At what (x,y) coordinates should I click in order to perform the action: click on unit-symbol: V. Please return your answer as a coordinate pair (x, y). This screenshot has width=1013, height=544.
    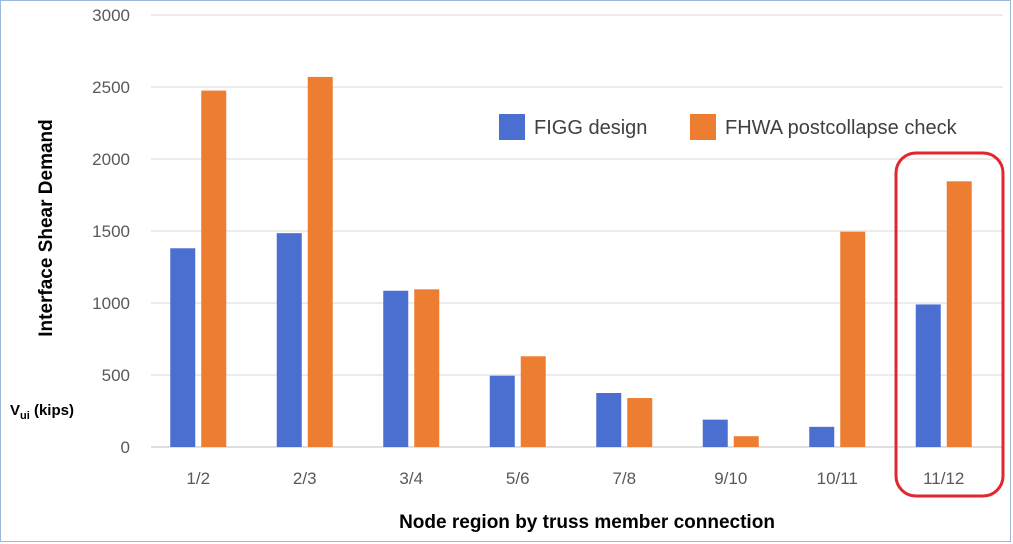
    Looking at the image, I should click on (15, 410).